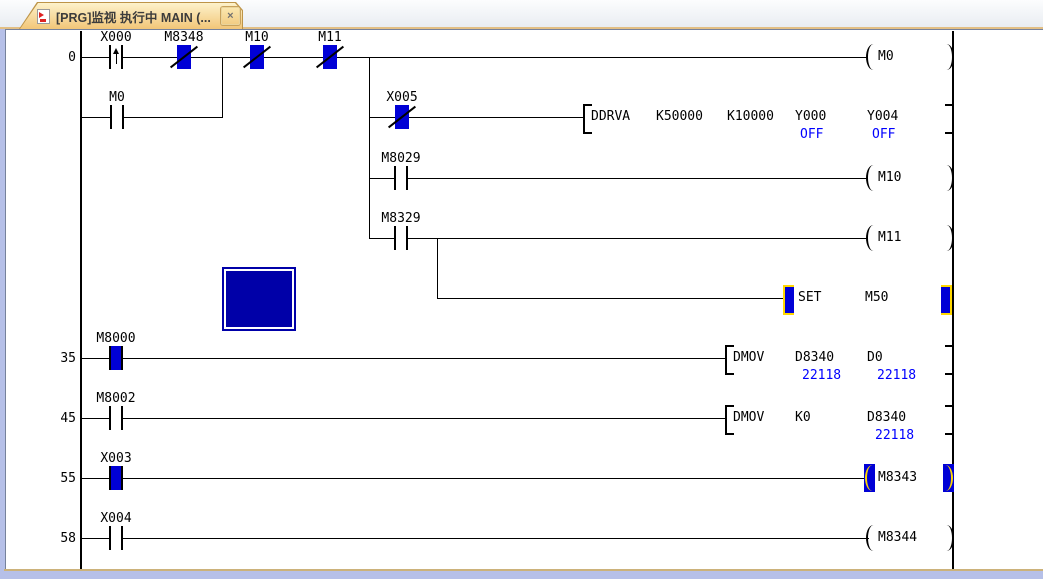 The width and height of the screenshot is (1043, 579). I want to click on coil-m11: M11, so click(910, 238).